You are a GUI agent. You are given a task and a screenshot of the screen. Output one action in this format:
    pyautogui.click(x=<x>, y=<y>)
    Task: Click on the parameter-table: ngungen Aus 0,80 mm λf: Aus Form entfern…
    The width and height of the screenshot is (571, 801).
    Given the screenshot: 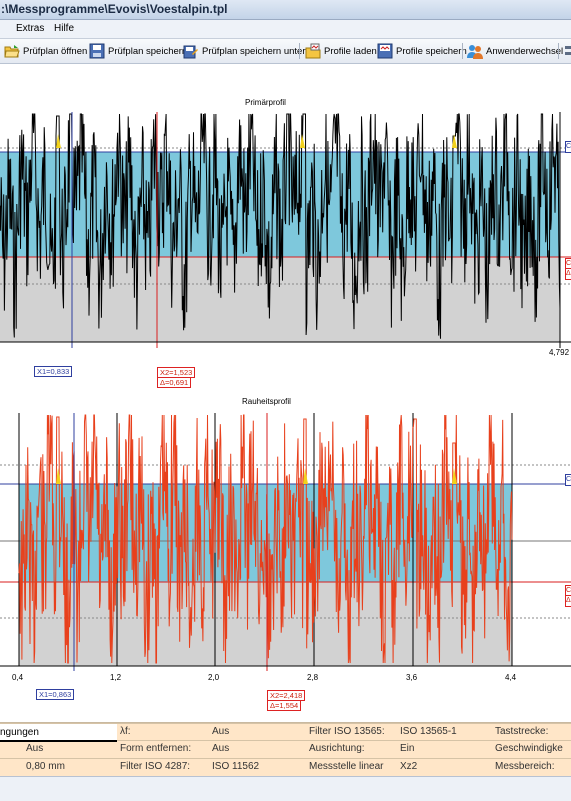 What is the action you would take?
    pyautogui.click(x=285, y=749)
    